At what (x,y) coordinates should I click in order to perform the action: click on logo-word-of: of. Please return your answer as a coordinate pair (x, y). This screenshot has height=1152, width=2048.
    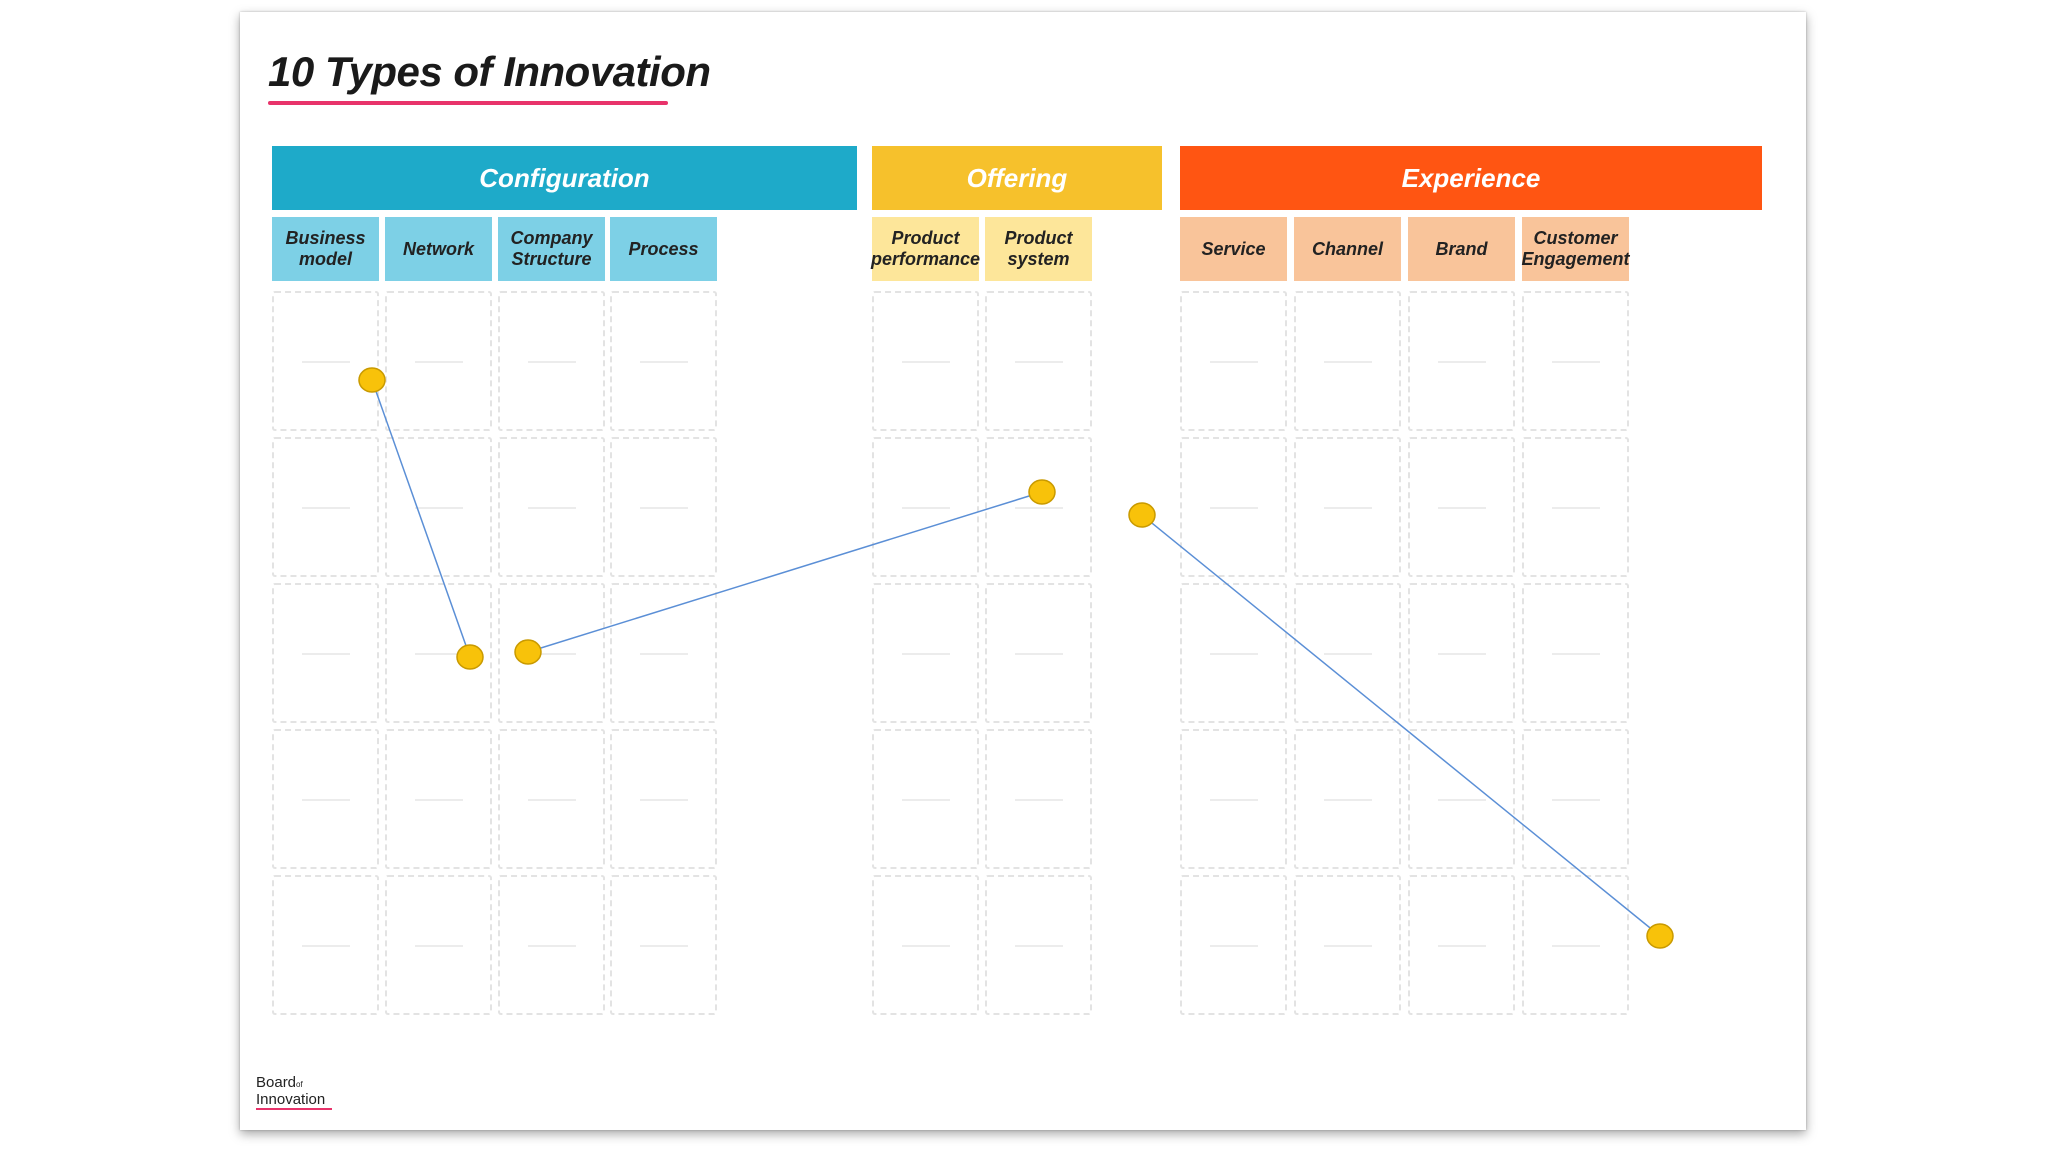
    Looking at the image, I should click on (299, 1084).